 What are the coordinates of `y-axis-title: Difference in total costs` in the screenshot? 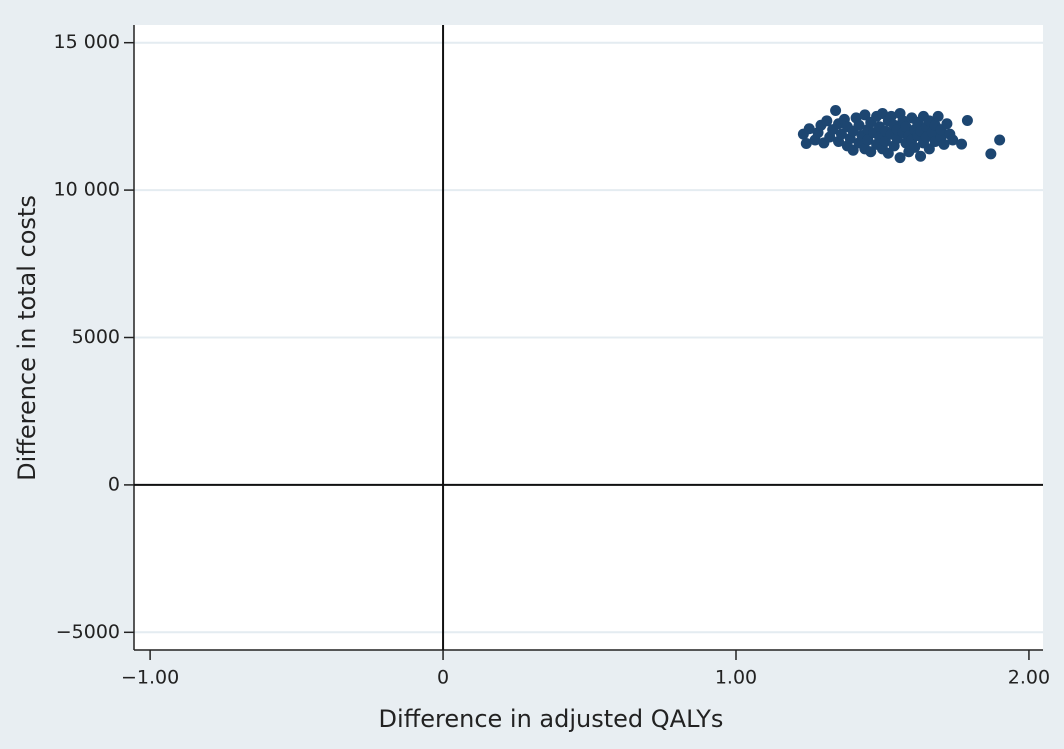 It's located at (27, 338).